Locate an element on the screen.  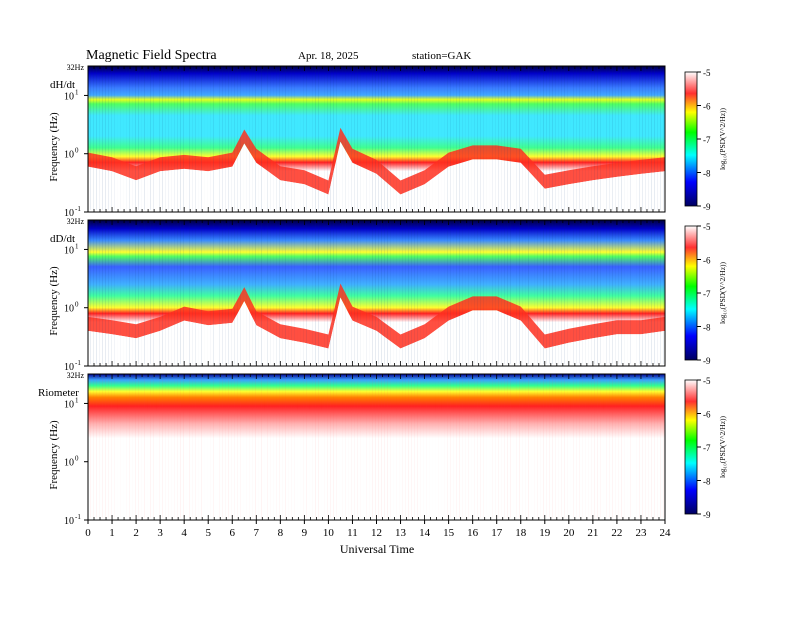
x-tick-label: 9 is located at coordinates (305, 533).